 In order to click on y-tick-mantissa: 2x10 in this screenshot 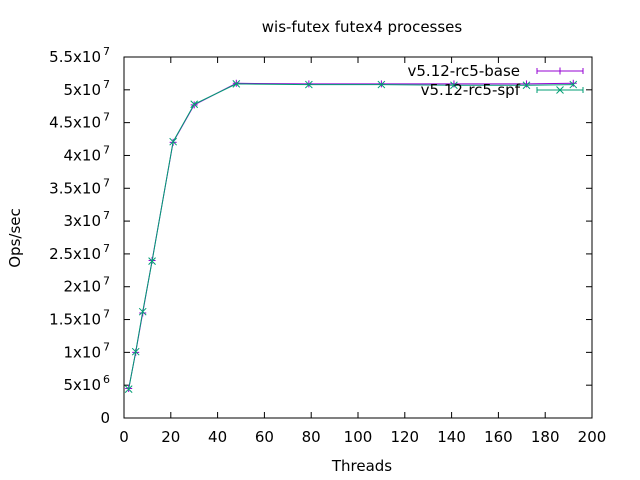, I will do `click(82, 287)`.